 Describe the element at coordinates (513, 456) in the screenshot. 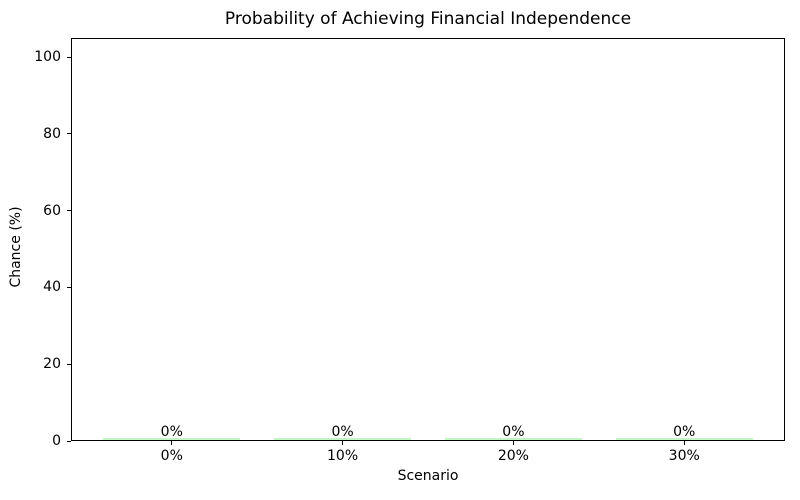

I see `x-tick-label: 20%` at that location.